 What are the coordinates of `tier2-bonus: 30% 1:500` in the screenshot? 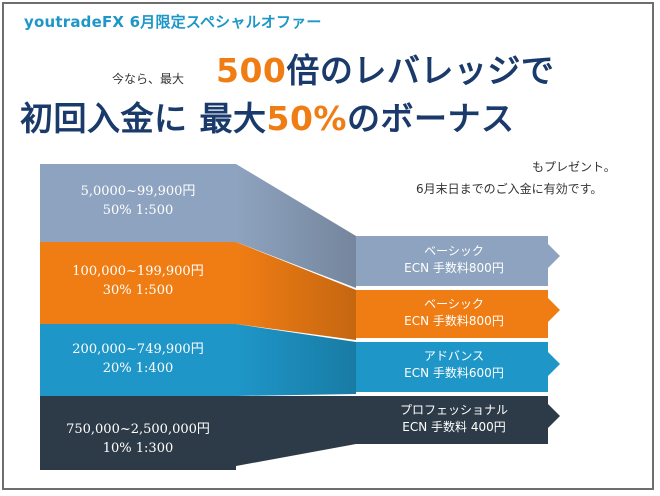 It's located at (138, 290).